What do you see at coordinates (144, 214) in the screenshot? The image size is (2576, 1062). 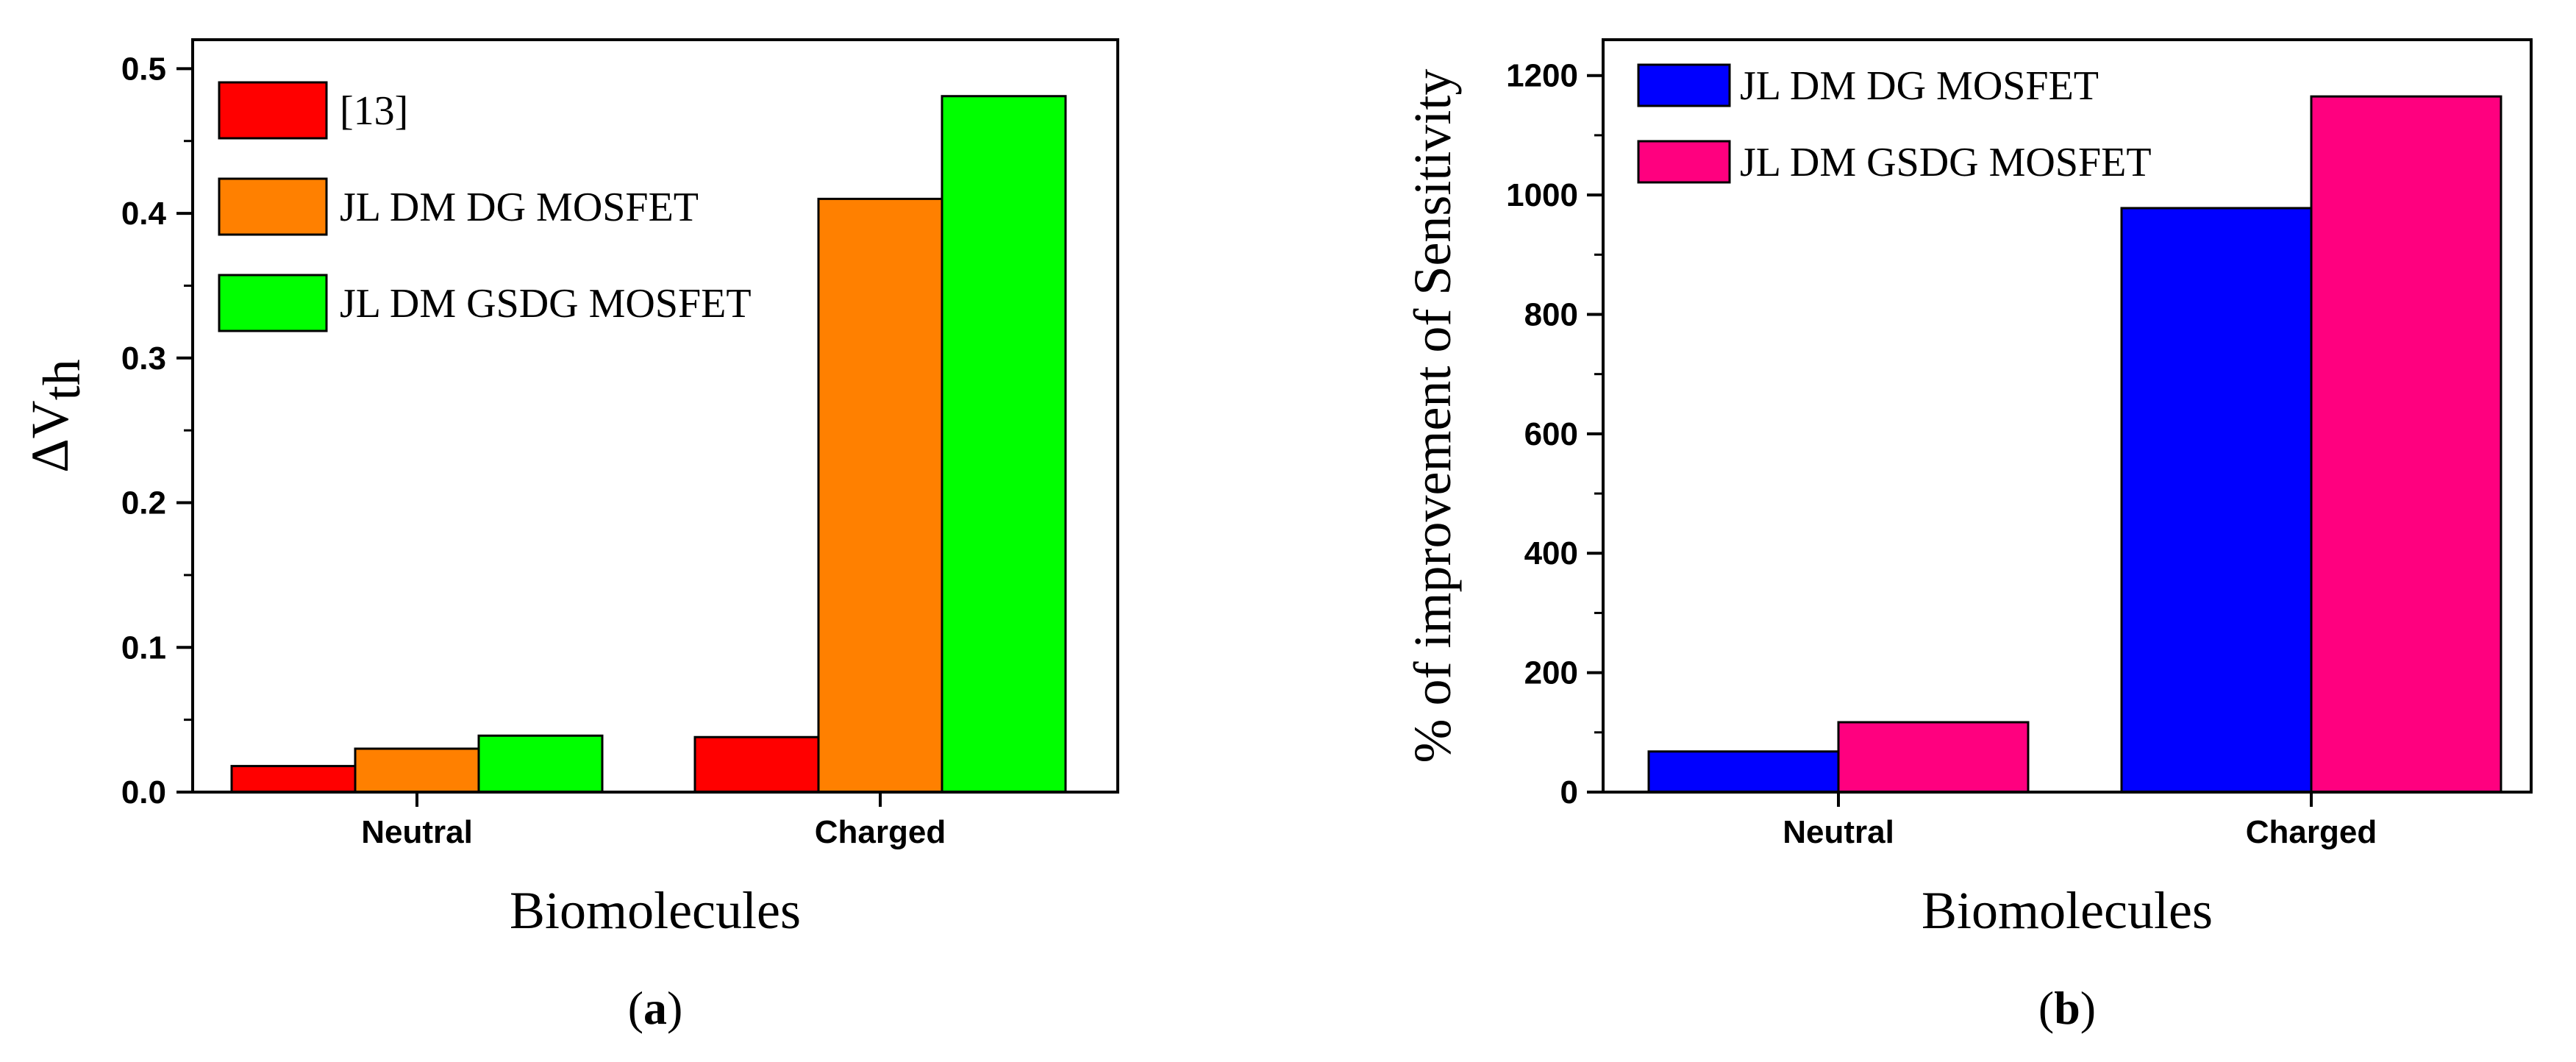 I see `y-tick-label: 0.4` at bounding box center [144, 214].